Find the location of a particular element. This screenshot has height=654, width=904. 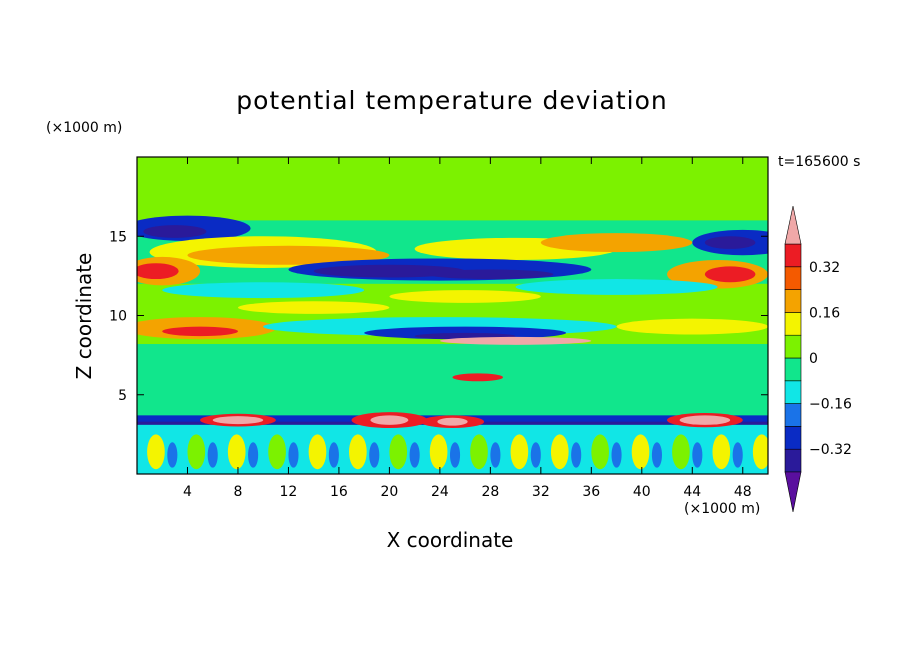

x-tick-label: 32 is located at coordinates (541, 492).